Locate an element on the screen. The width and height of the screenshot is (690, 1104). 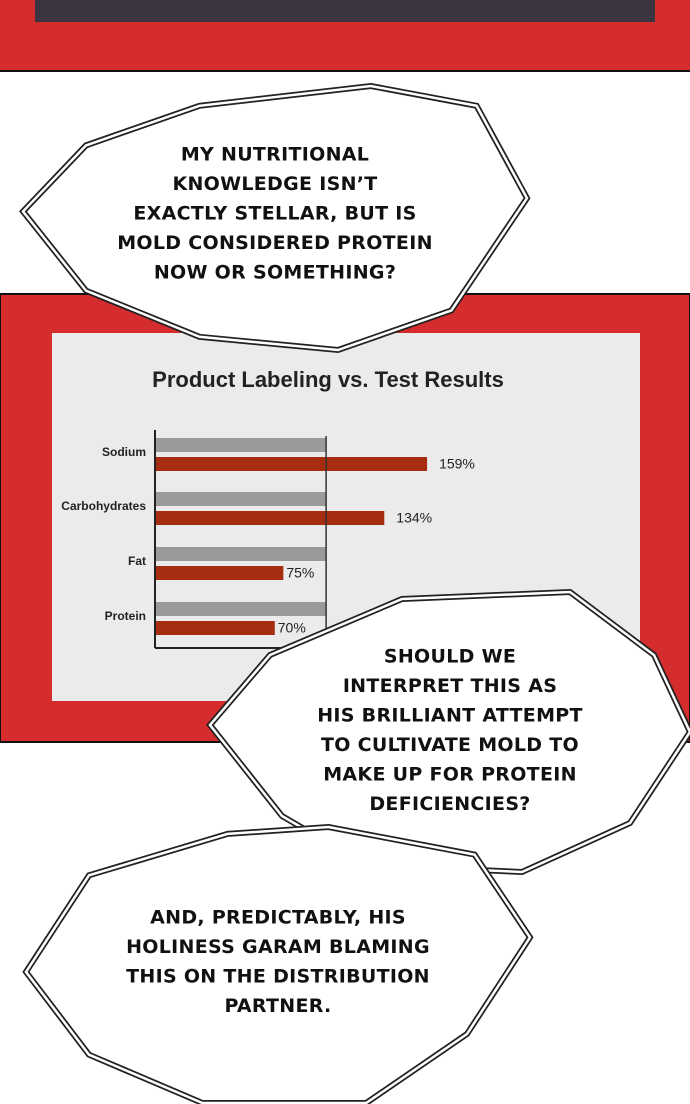
bubble-text: THIS ON THE DISTRIBUTION is located at coordinates (278, 977).